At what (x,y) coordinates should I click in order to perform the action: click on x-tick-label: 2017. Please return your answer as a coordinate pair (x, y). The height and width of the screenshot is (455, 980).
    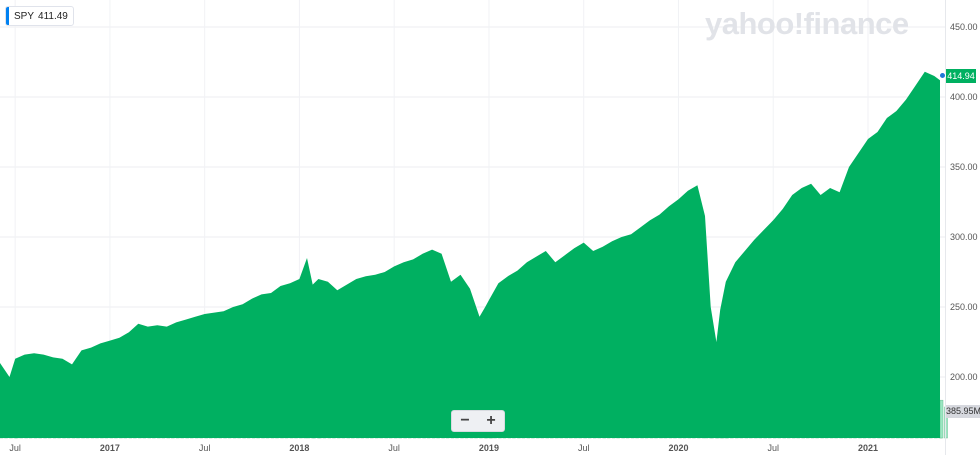
    Looking at the image, I should click on (110, 448).